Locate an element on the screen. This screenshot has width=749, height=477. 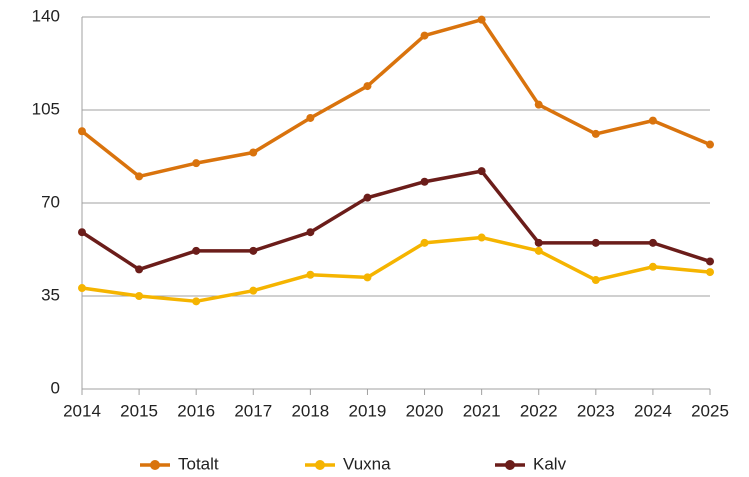
x-tick-label: 2019 is located at coordinates (368, 410).